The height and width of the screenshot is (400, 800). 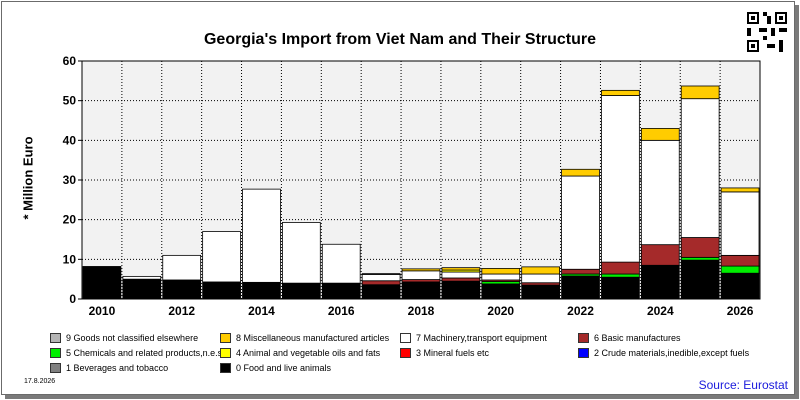 I want to click on legend-label: 1 Beverages and tobacco, so click(x=117, y=368).